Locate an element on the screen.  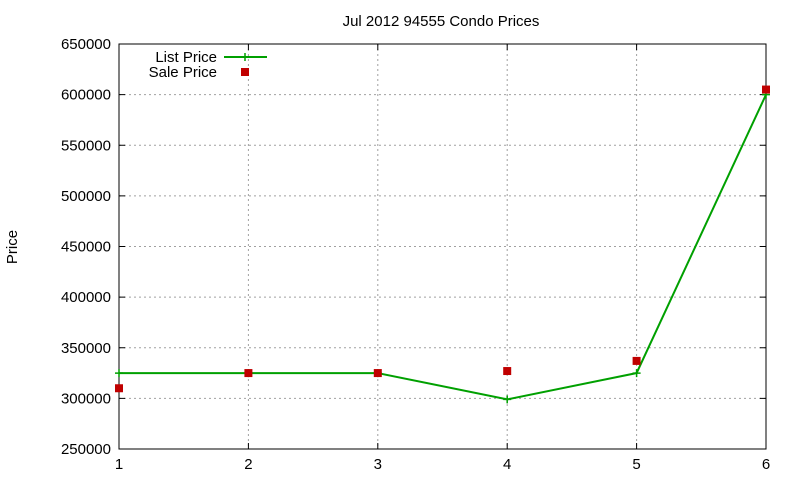
x-tick-label: 4 is located at coordinates (507, 464).